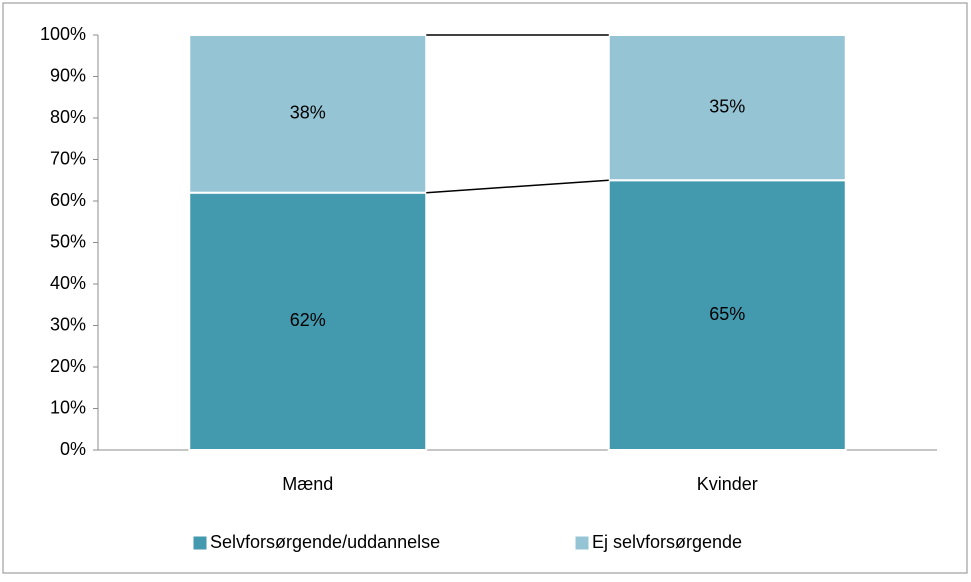 Image resolution: width=971 pixels, height=582 pixels. I want to click on y-tick-label: 100%, so click(63, 34).